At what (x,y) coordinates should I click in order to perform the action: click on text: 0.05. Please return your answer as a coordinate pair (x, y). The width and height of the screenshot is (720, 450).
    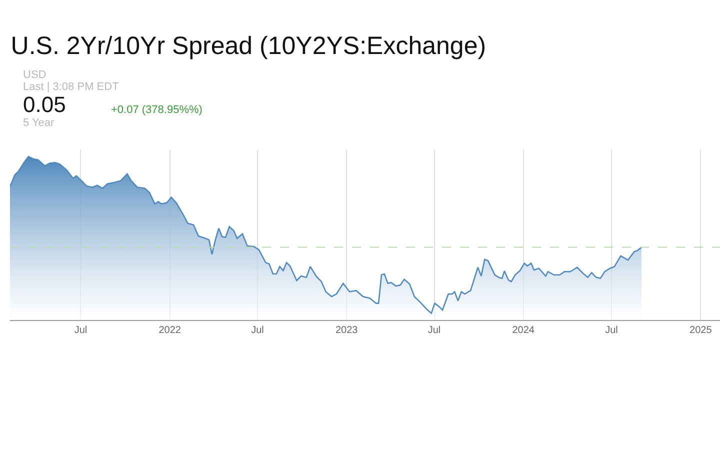
    Looking at the image, I should click on (44, 104).